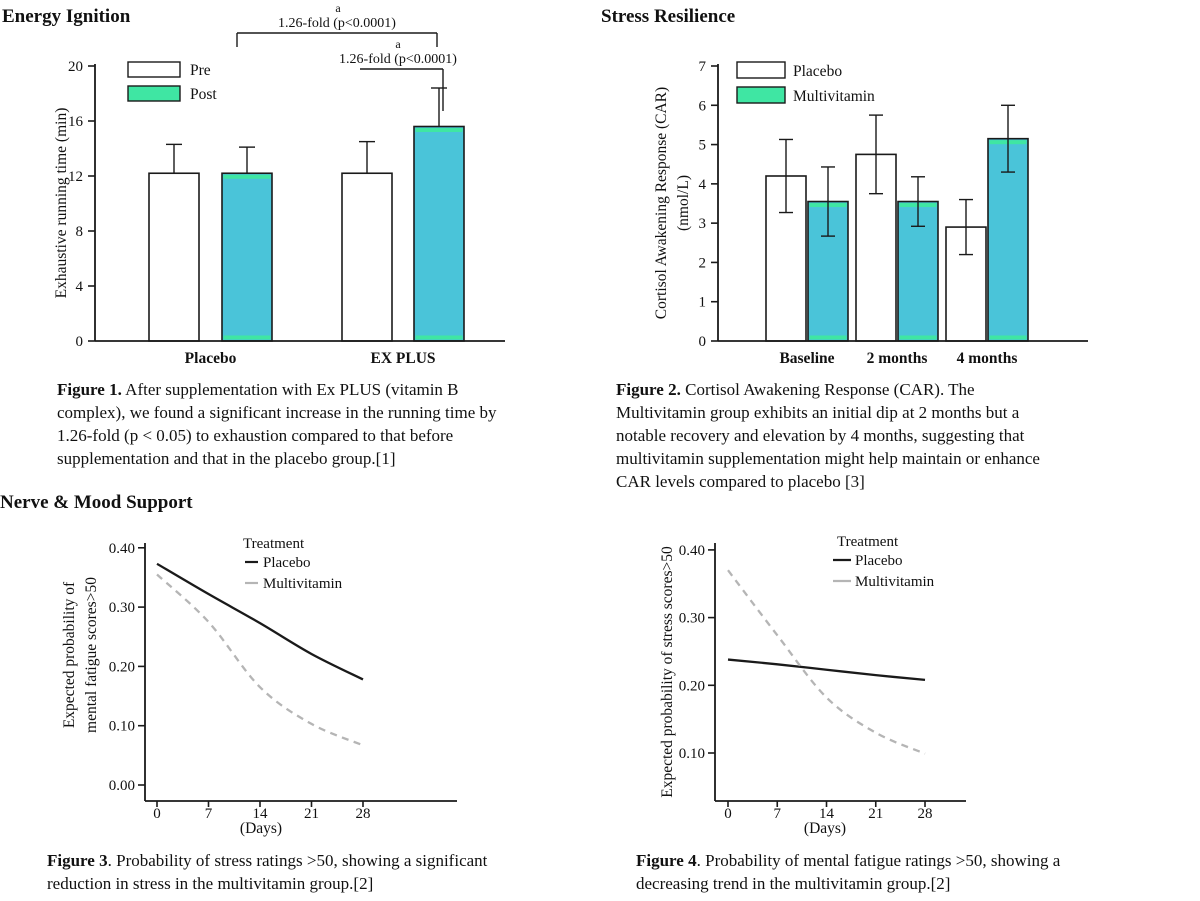 The width and height of the screenshot is (1200, 901). What do you see at coordinates (76, 122) in the screenshot?
I see `y-tick-label: 16` at bounding box center [76, 122].